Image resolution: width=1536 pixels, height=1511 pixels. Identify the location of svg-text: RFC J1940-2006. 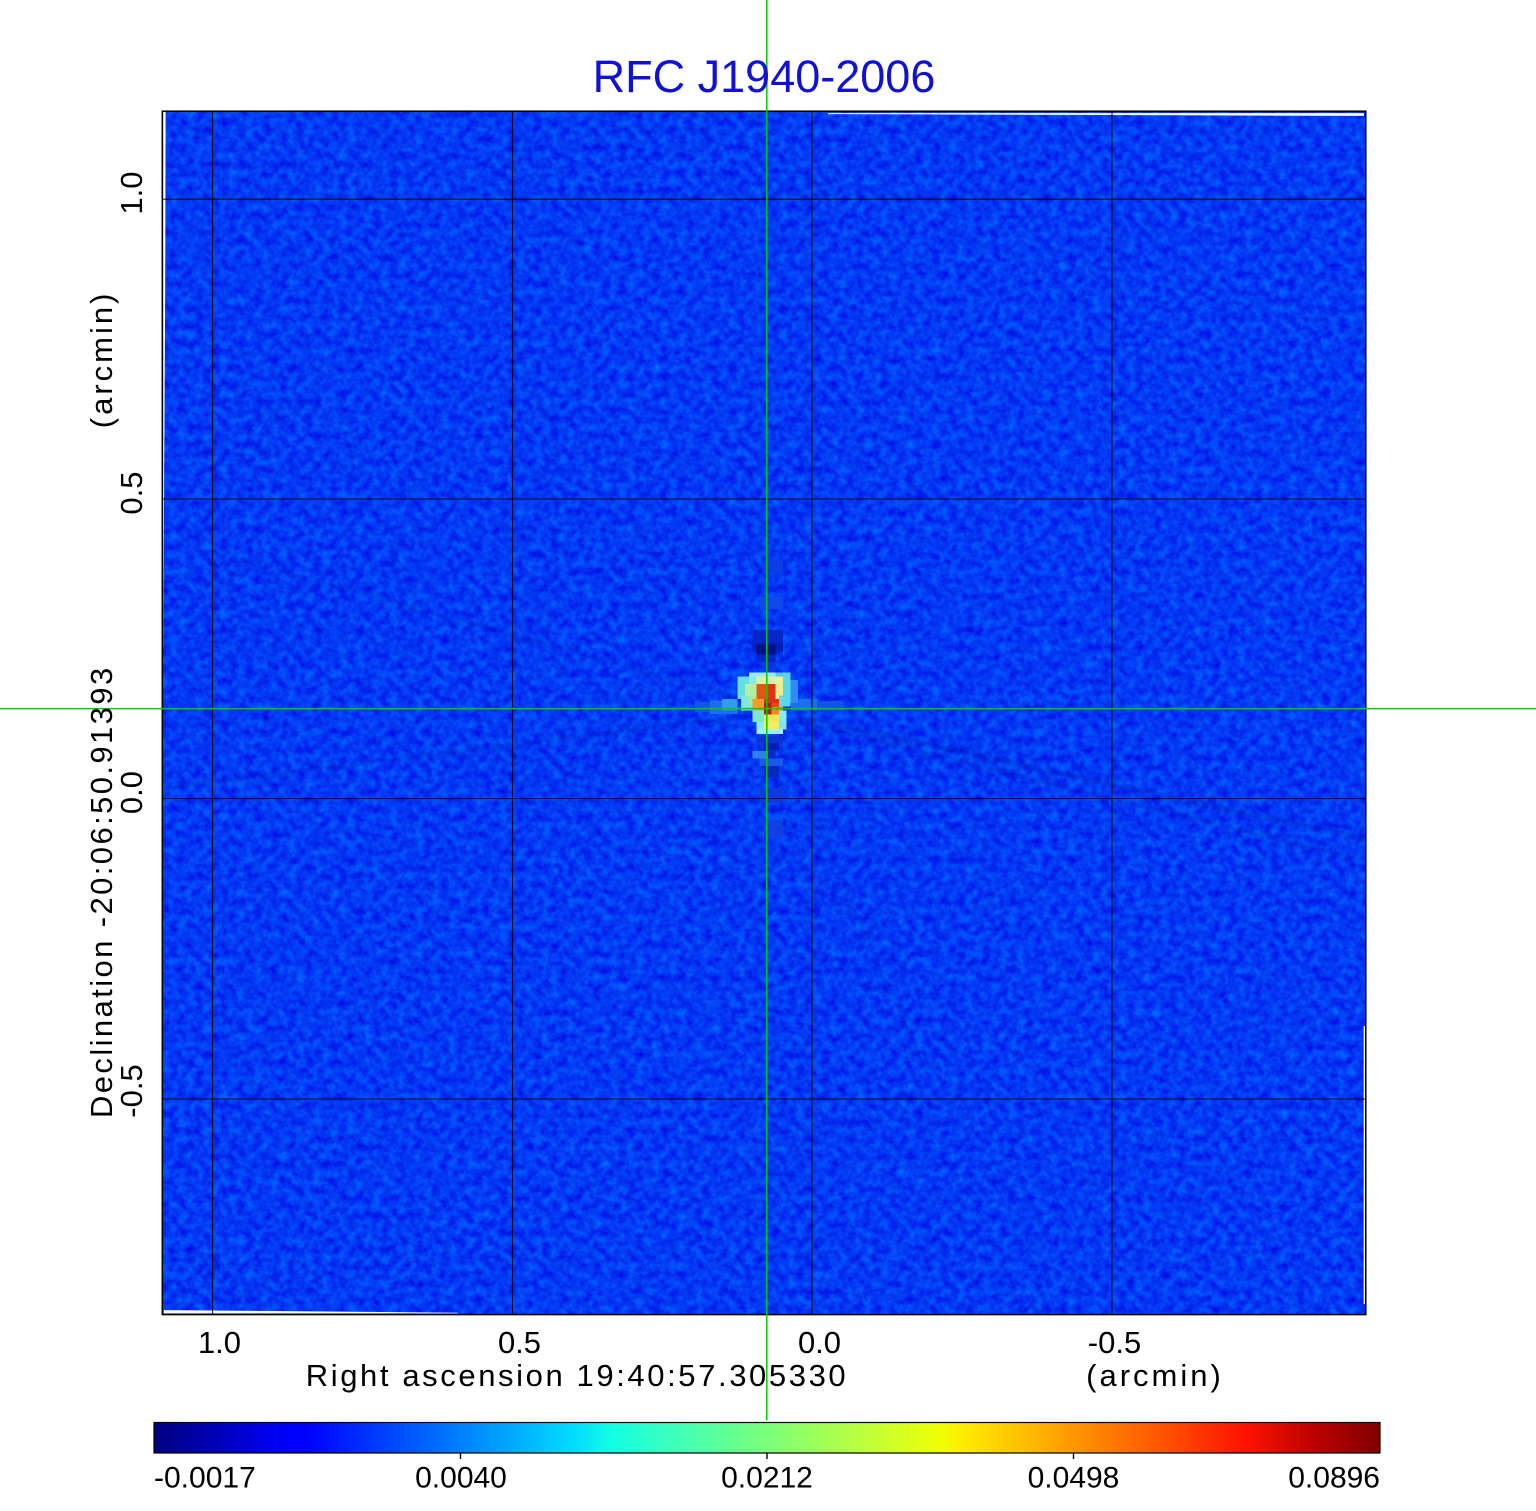
(764, 76).